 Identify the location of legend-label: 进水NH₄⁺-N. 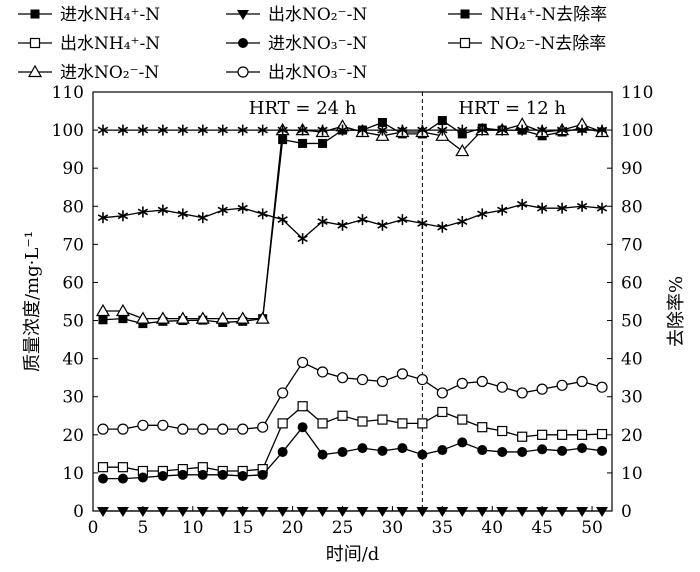
(110, 15).